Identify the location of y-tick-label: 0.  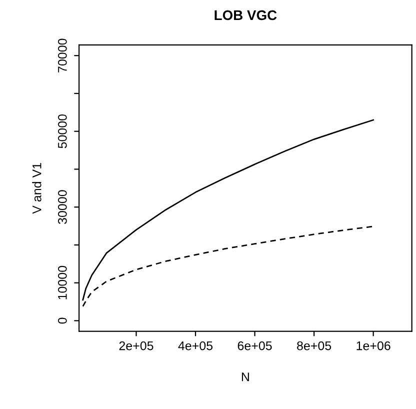
(62, 321).